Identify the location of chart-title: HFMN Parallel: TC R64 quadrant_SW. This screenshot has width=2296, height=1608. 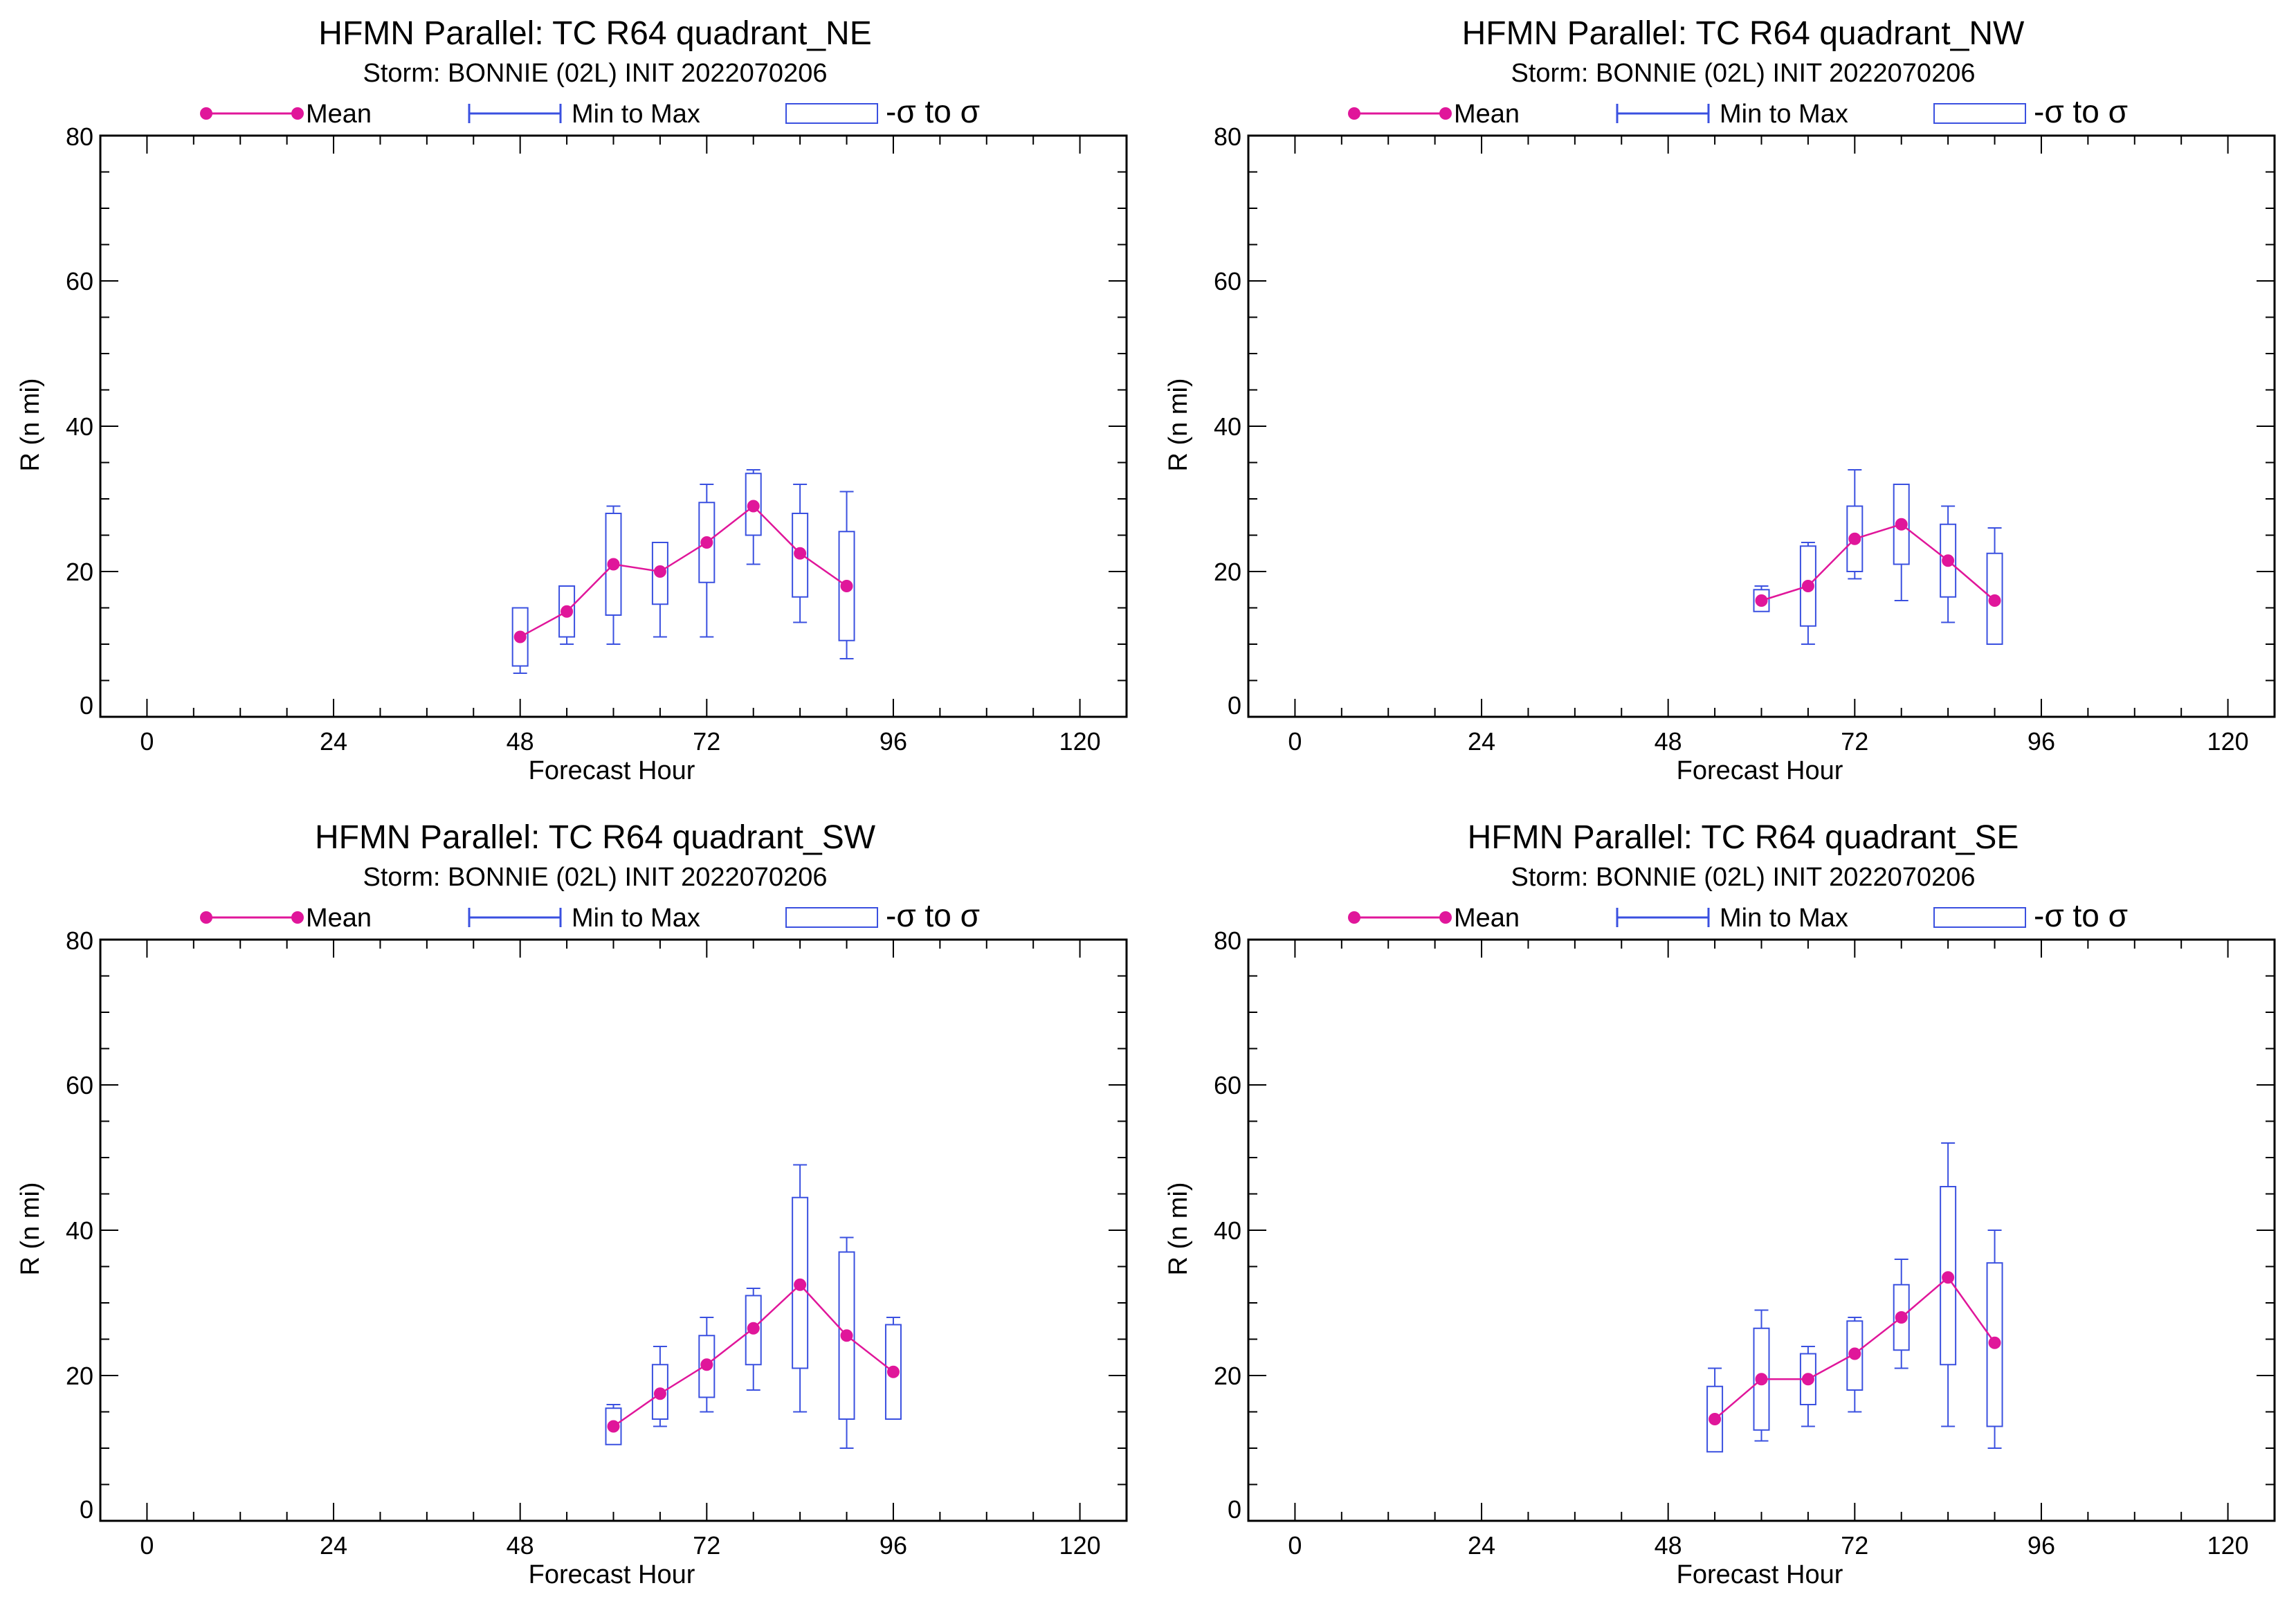
(595, 837).